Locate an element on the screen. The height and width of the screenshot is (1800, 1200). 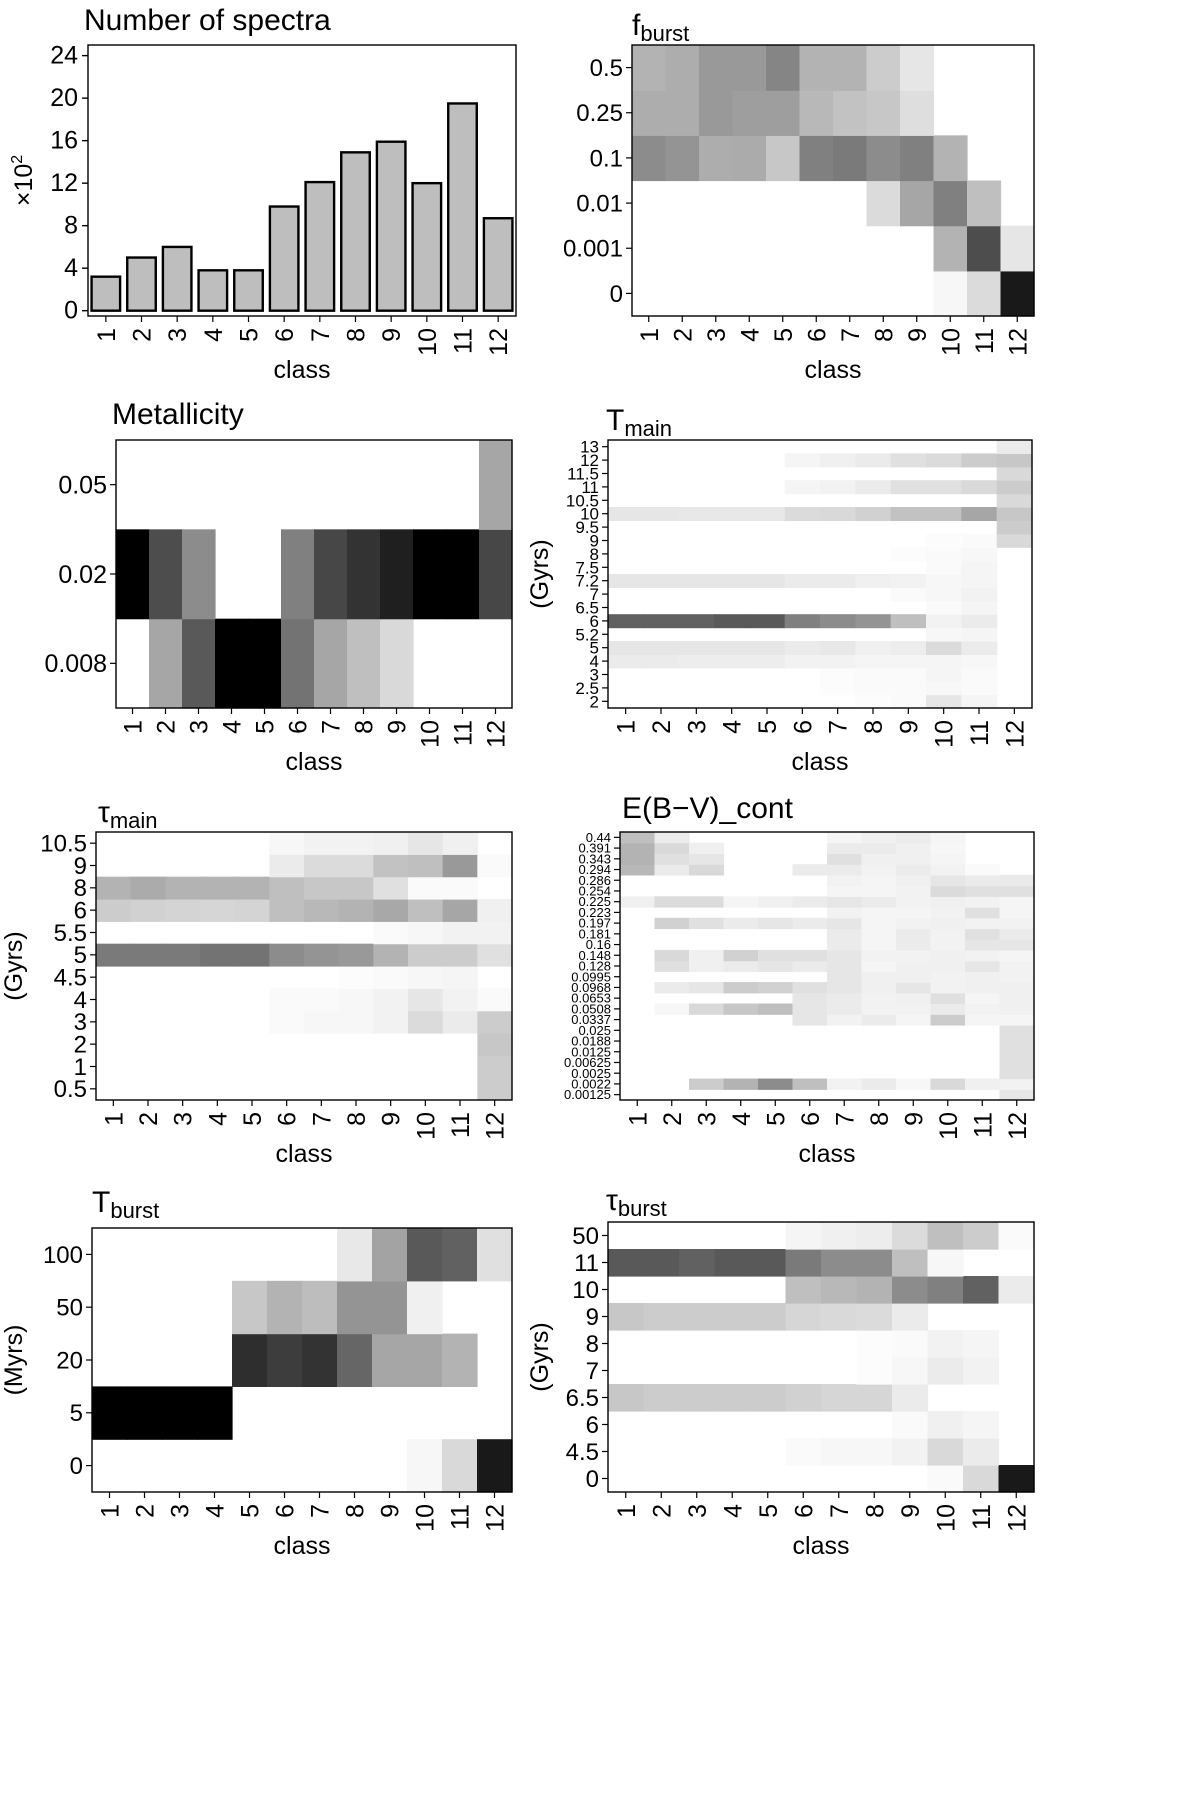
y-tick-label: 2 is located at coordinates (594, 701).